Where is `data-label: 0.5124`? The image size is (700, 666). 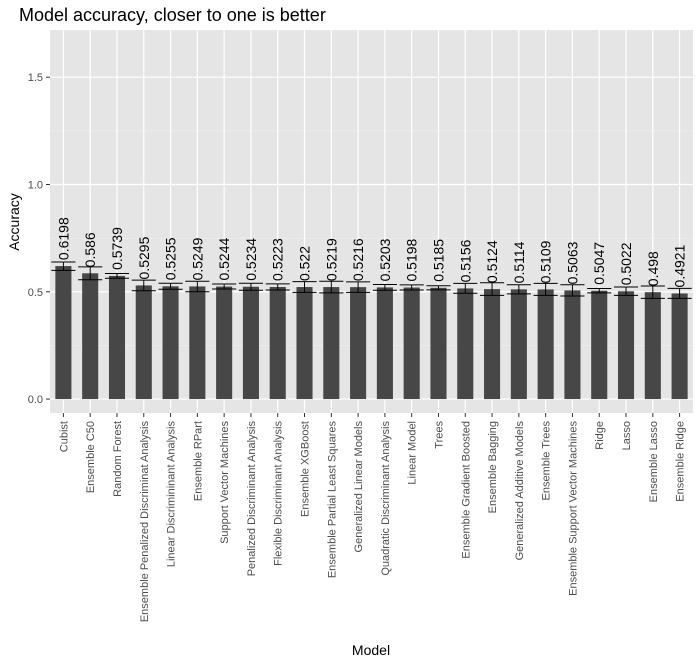
data-label: 0.5124 is located at coordinates (492, 261).